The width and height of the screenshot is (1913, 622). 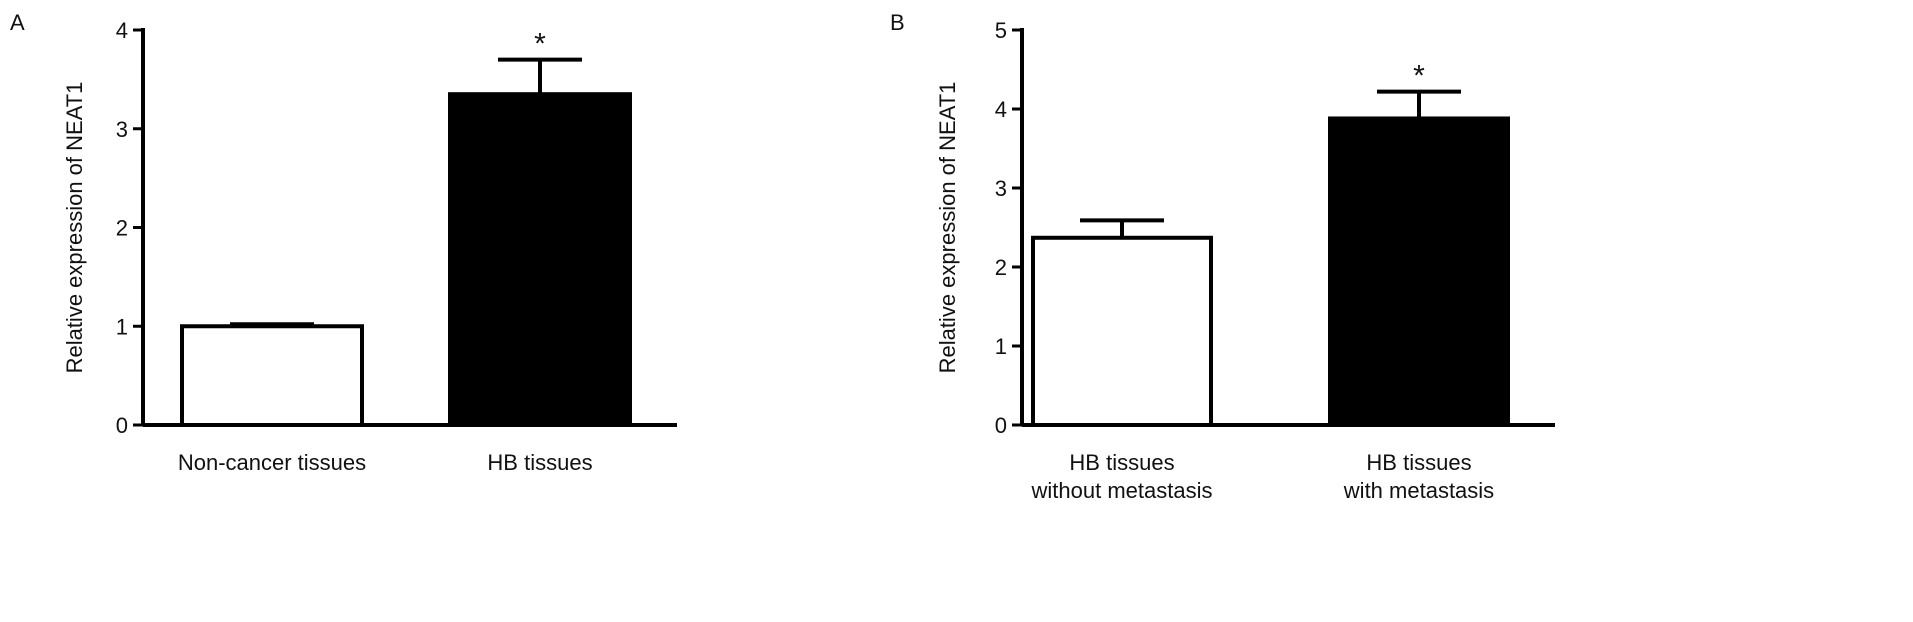 I want to click on panel-letter: B, so click(x=897, y=22).